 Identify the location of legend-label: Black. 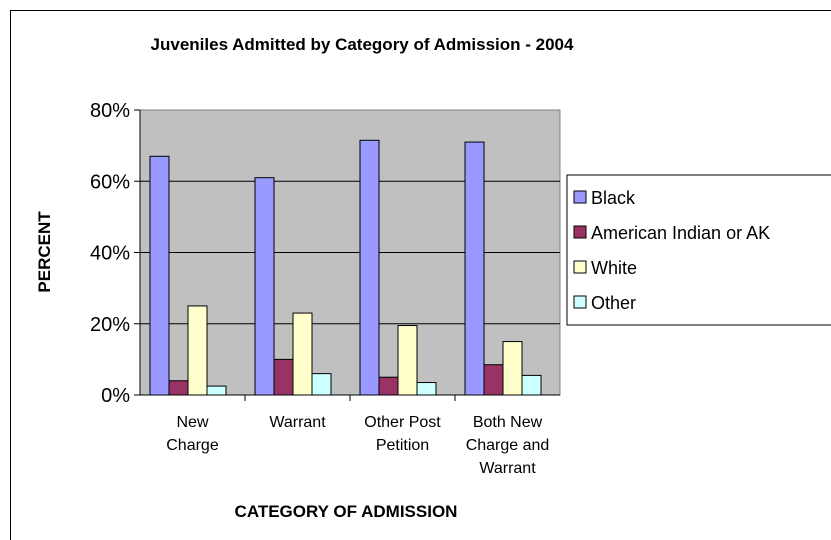
(613, 198).